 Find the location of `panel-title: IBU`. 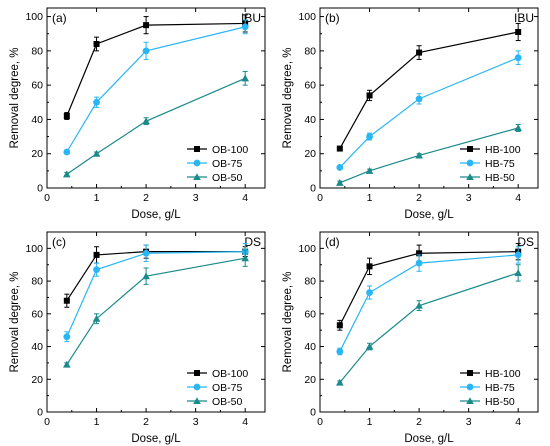

panel-title: IBU is located at coordinates (524, 18).